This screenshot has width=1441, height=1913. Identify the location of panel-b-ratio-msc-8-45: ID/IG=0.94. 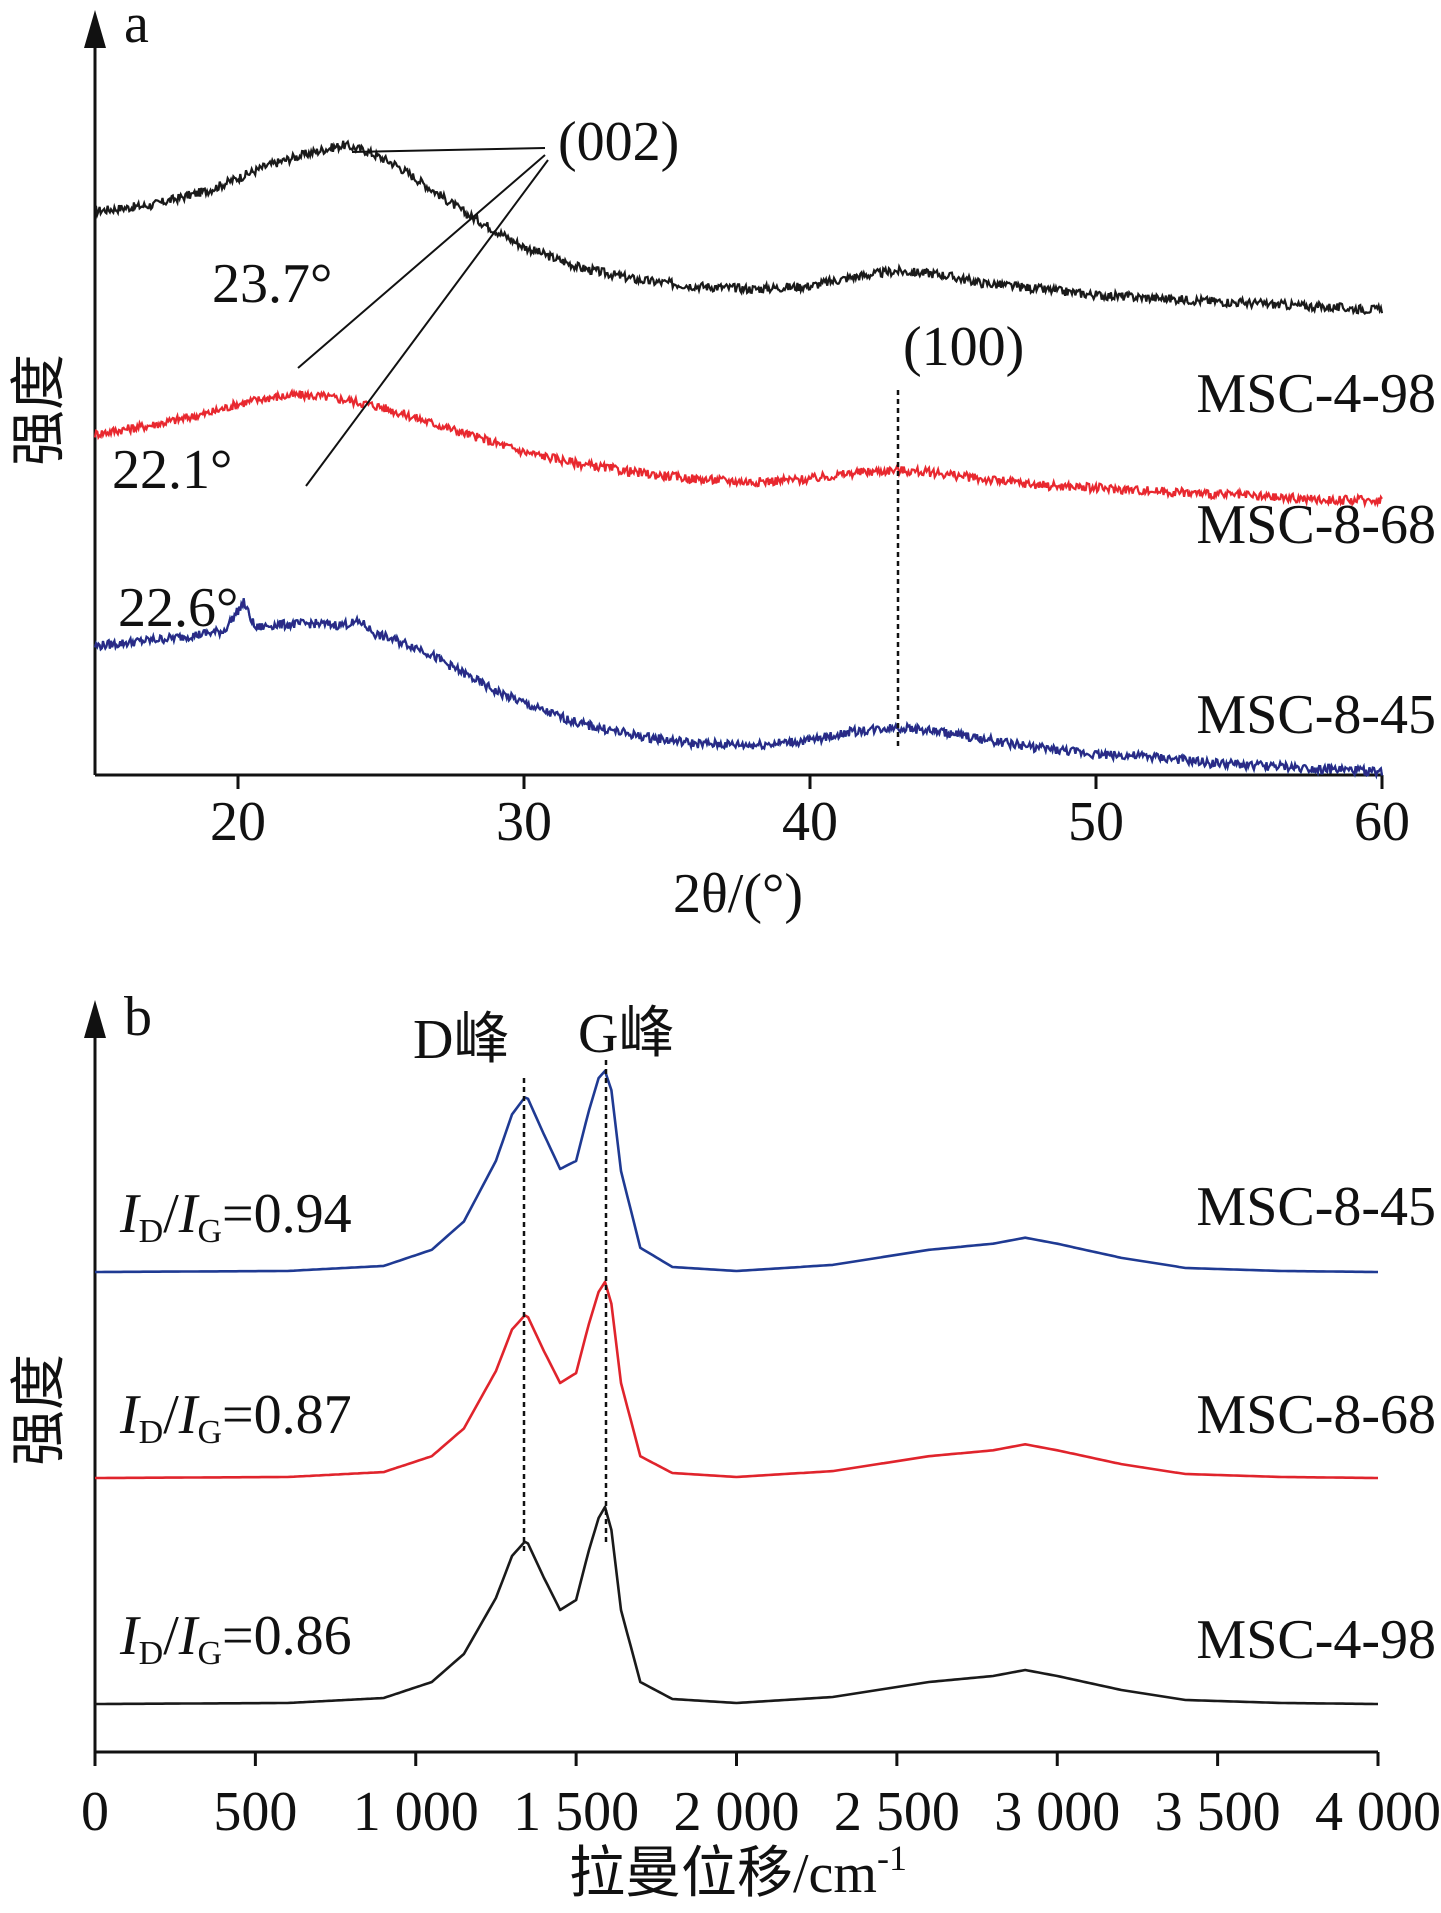
(235, 1216).